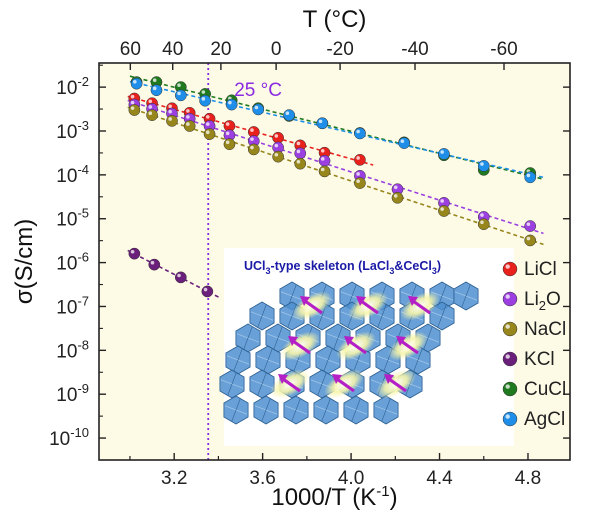 The image size is (597, 516). What do you see at coordinates (69, 437) in the screenshot?
I see `y-tick-label: 10-10` at bounding box center [69, 437].